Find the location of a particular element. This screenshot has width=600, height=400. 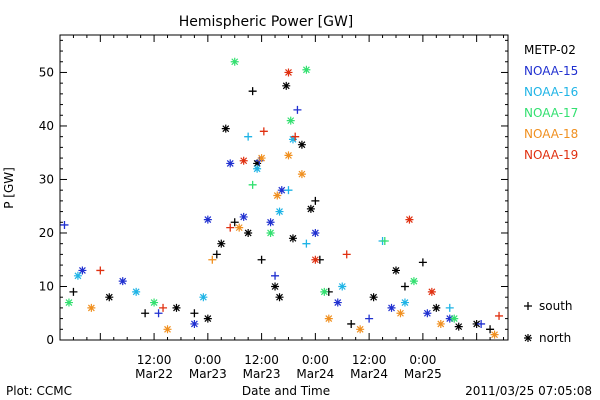

legend-entry: NOAA-17 is located at coordinates (551, 113).